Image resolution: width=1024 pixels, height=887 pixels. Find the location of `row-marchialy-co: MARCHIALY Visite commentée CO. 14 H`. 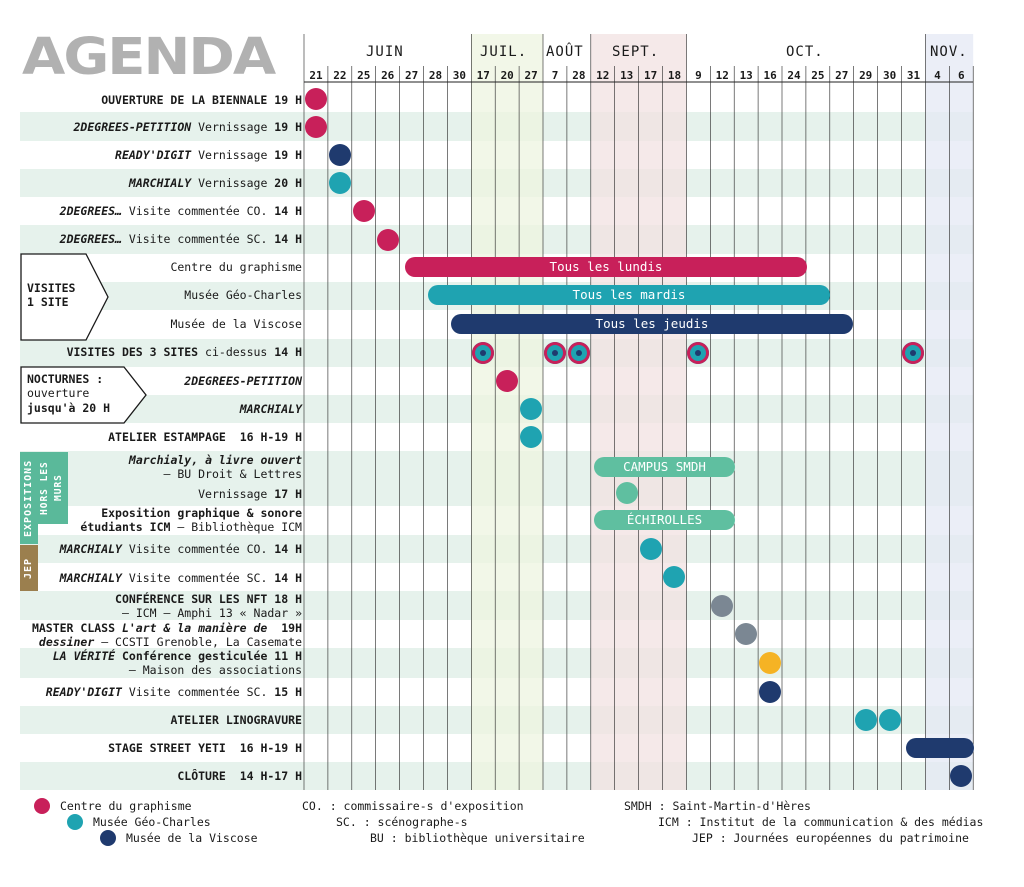

row-marchialy-co: MARCHIALY Visite commentée CO. 14 H is located at coordinates (180, 549).